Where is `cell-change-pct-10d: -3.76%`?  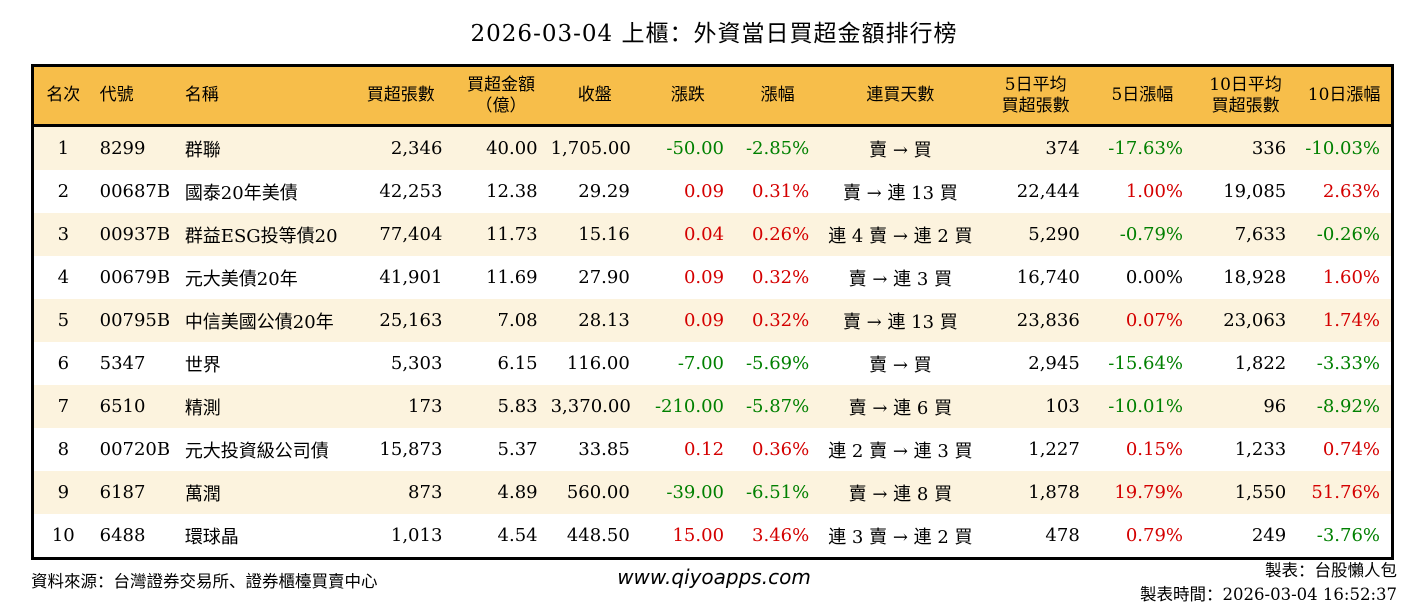 cell-change-pct-10d: -3.76% is located at coordinates (1348, 535).